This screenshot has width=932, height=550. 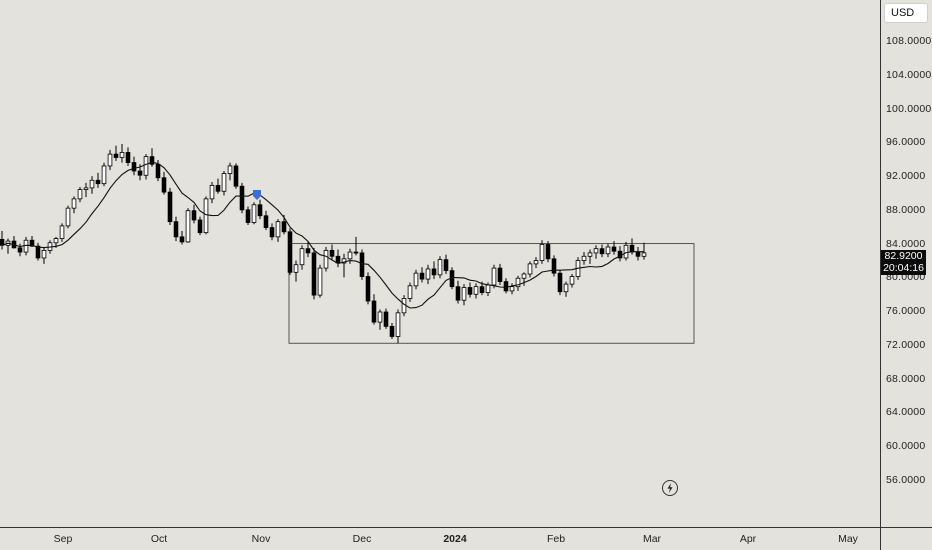 What do you see at coordinates (491, 293) in the screenshot?
I see `range-box` at bounding box center [491, 293].